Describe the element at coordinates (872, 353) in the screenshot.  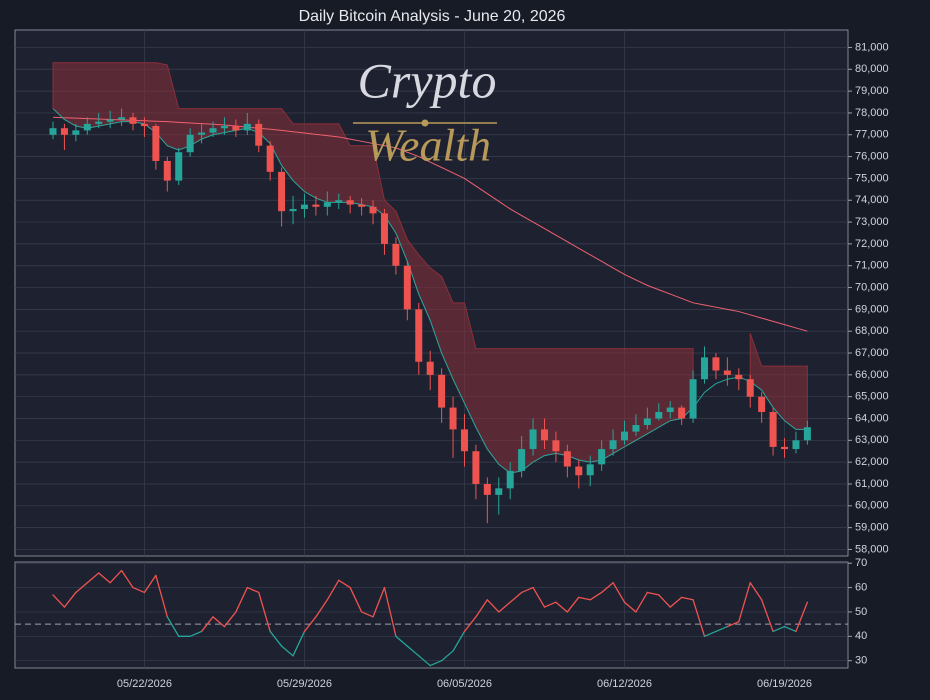
I see `y-tick-label: 67,000` at that location.